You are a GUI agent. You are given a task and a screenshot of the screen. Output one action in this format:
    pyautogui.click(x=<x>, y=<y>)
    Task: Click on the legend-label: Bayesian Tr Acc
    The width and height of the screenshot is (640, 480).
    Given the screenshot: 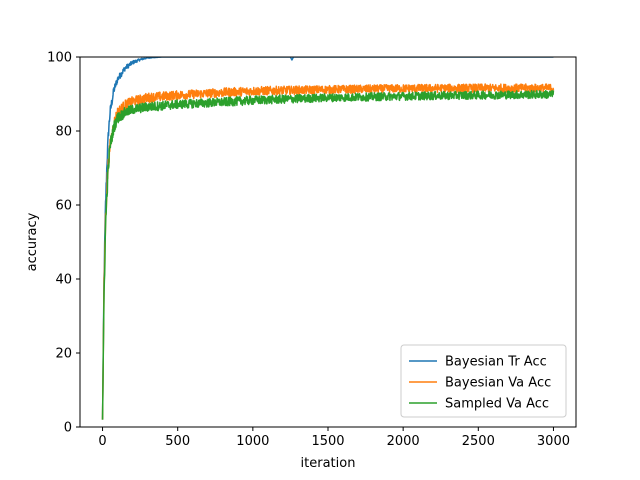 What is the action you would take?
    pyautogui.click(x=496, y=362)
    